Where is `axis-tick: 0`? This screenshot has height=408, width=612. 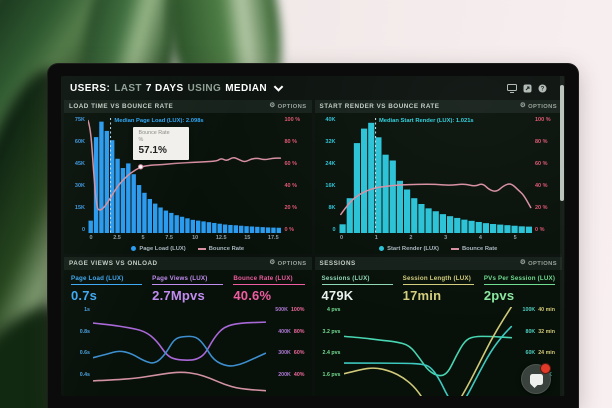 axis-tick: 0 is located at coordinates (334, 230).